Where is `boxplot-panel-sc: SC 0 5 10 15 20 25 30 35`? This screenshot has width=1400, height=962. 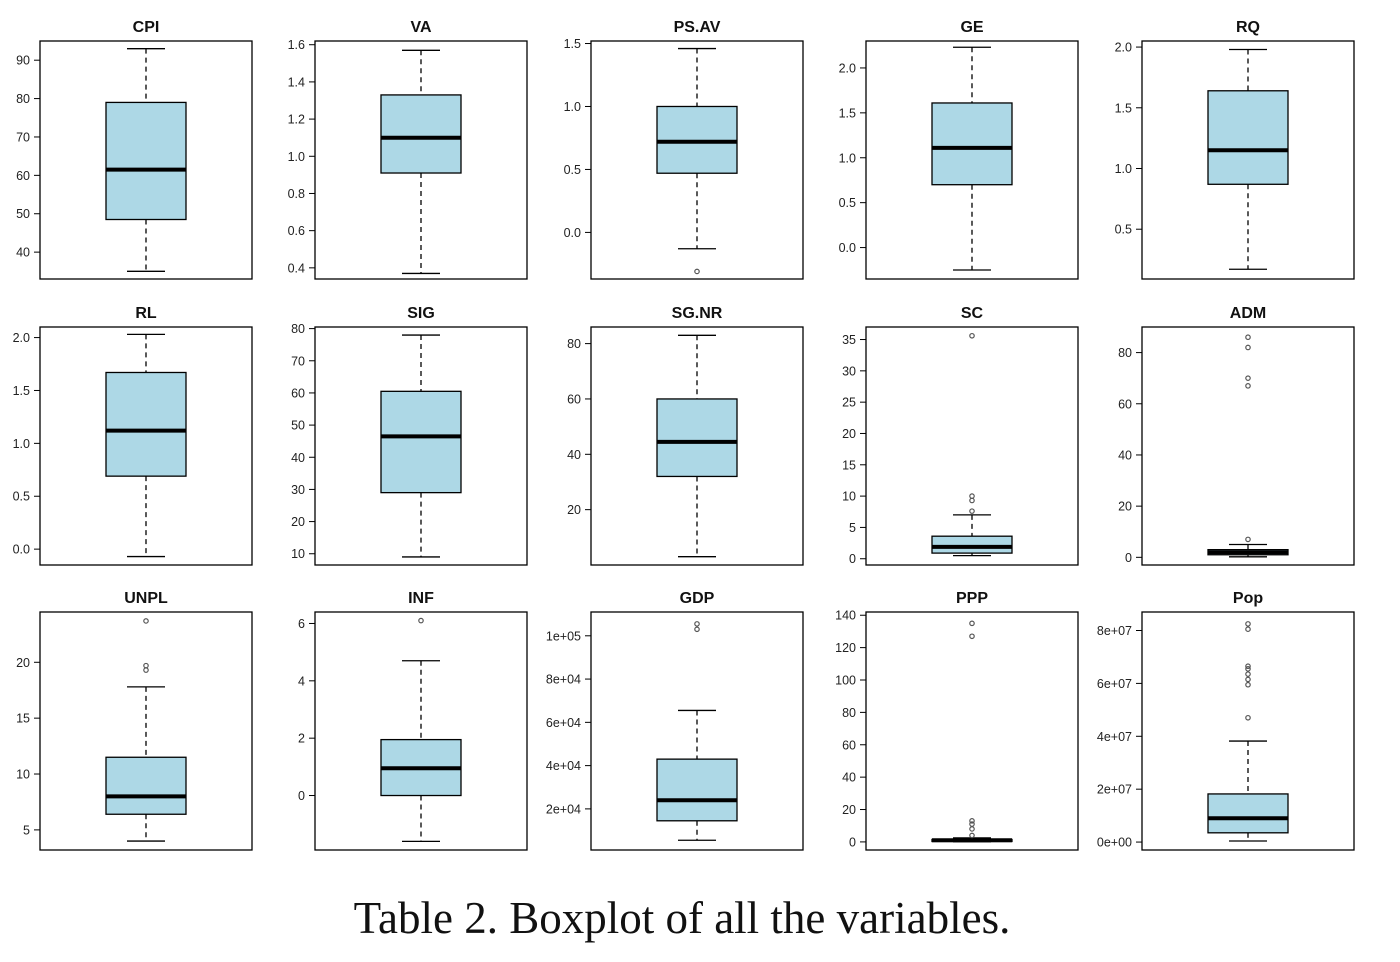
boxplot-panel-sc: SC 0 5 10 15 20 25 30 35 is located at coordinates (960, 435).